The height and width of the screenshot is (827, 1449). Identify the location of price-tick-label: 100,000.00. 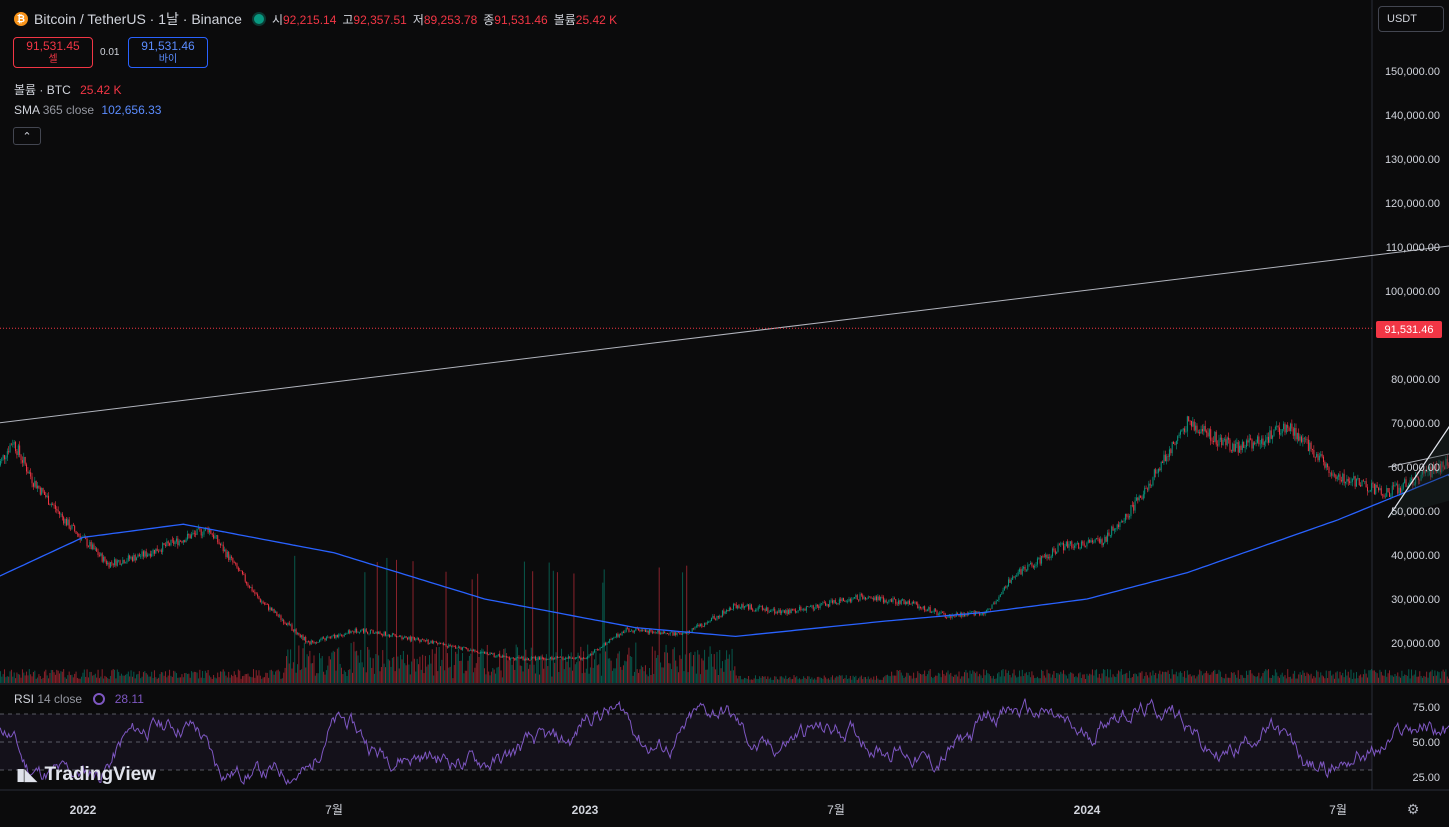
(1412, 292).